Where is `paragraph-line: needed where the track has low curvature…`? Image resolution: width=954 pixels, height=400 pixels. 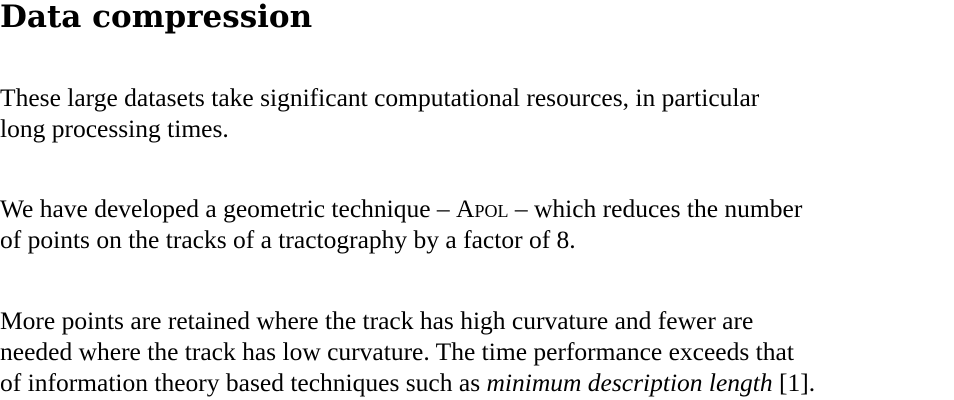 paragraph-line: needed where the track has low curvature… is located at coordinates (397, 351).